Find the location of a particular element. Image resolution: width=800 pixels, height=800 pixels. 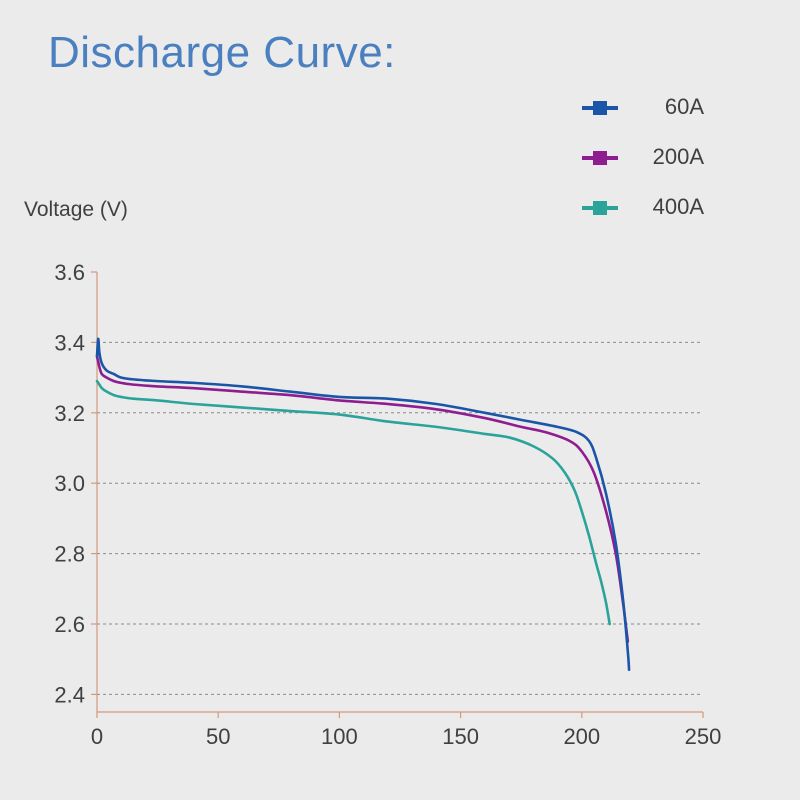

legend-swatch-400a is located at coordinates (600, 208).